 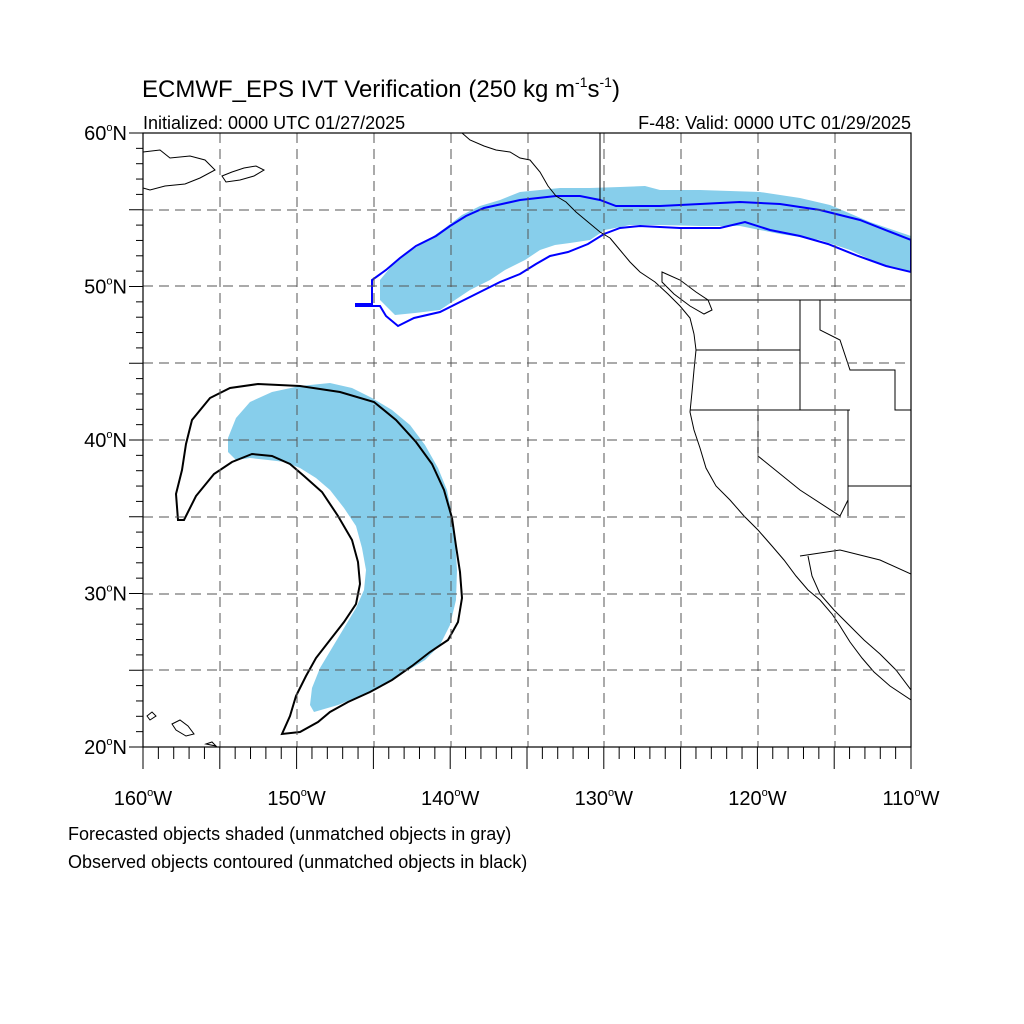 What do you see at coordinates (859, 623) in the screenshot?
I see `baja-california` at bounding box center [859, 623].